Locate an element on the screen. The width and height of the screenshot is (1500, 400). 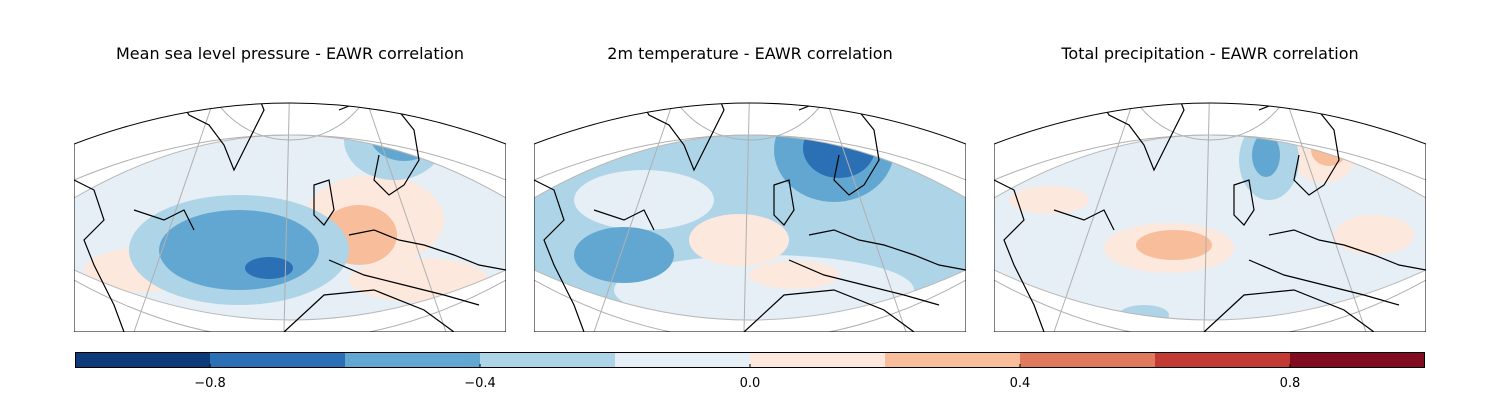
colorbar-frame is located at coordinates (750, 360).